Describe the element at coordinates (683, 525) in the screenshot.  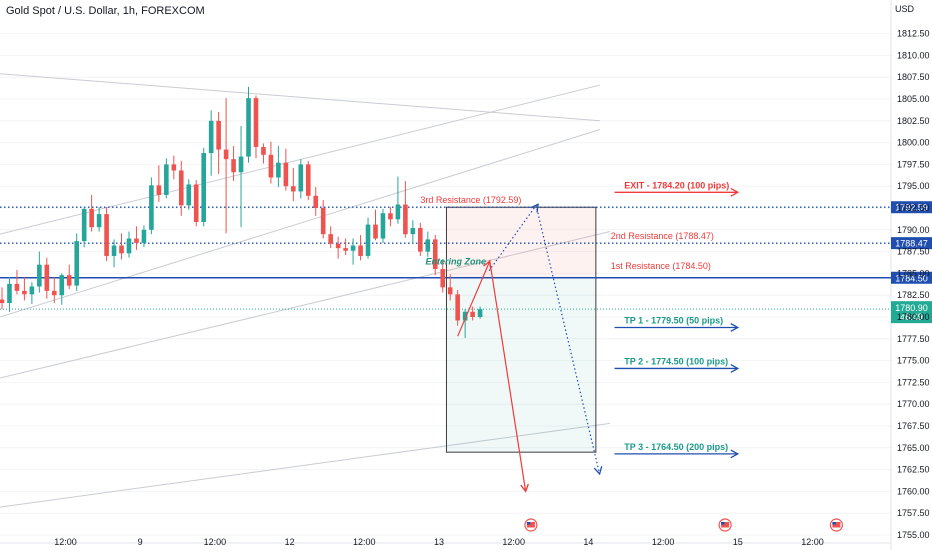
I see `economic-events` at that location.